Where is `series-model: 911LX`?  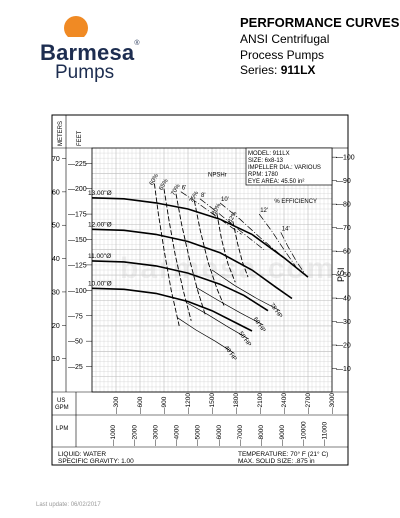 series-model: 911LX is located at coordinates (298, 70).